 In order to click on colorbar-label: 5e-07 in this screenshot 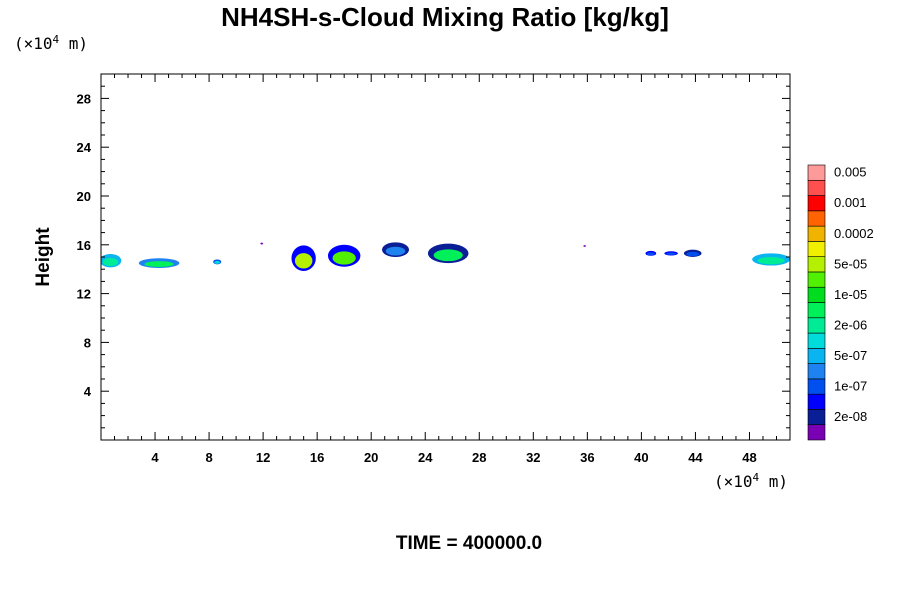, I will do `click(850, 355)`.